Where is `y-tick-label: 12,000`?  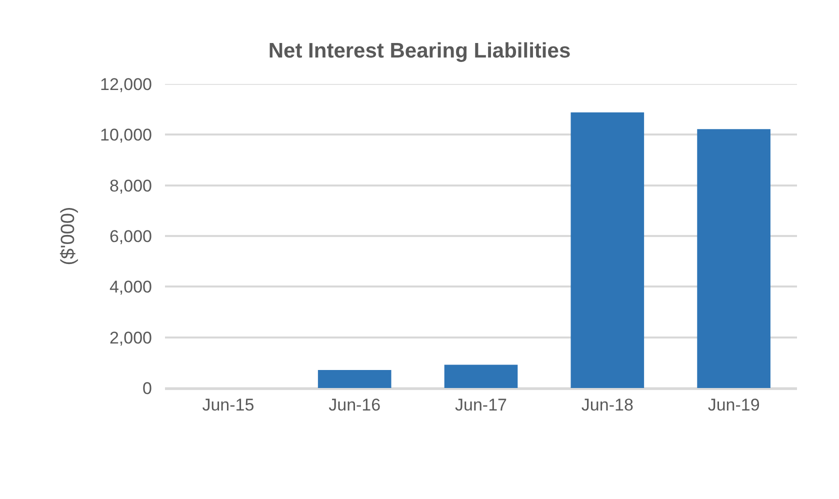 y-tick-label: 12,000 is located at coordinates (126, 84).